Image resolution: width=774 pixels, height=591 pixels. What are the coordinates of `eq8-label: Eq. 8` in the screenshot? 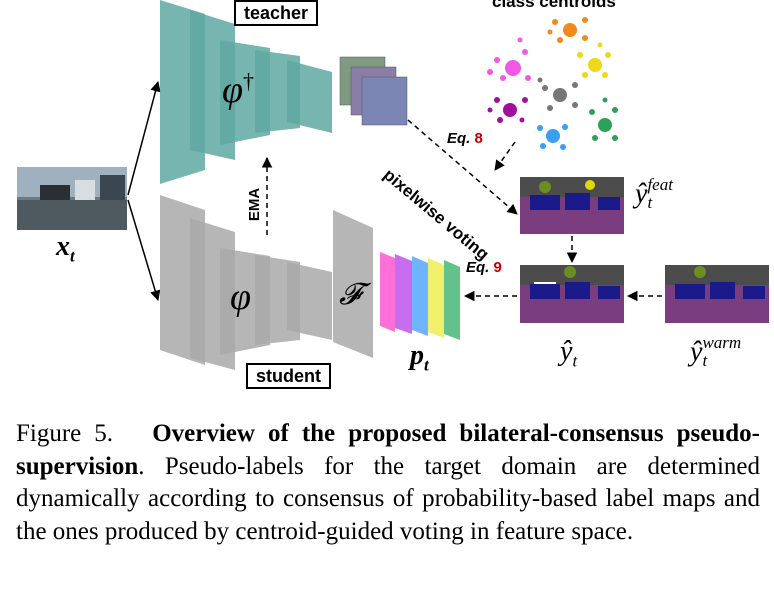 It's located at (465, 138).